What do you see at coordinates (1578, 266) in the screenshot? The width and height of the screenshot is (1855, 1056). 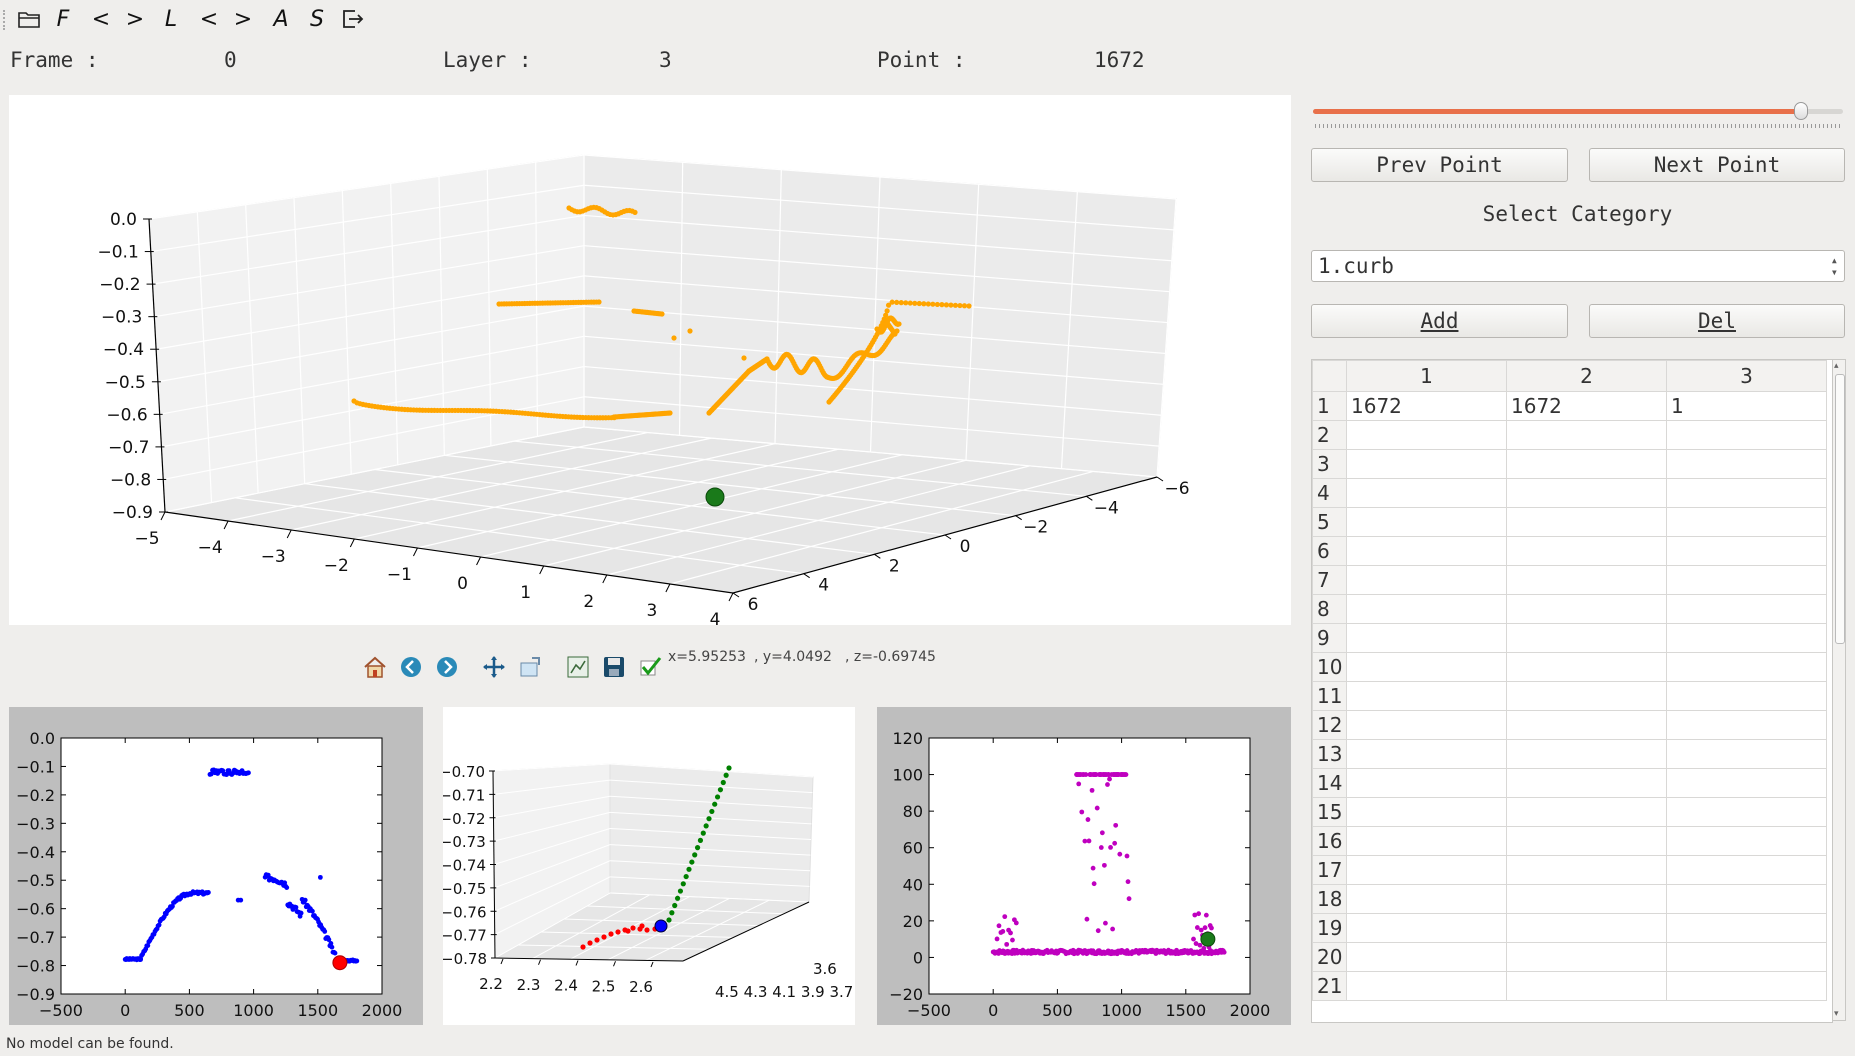 I see `category-select: 1.curb ▴ ▾` at bounding box center [1578, 266].